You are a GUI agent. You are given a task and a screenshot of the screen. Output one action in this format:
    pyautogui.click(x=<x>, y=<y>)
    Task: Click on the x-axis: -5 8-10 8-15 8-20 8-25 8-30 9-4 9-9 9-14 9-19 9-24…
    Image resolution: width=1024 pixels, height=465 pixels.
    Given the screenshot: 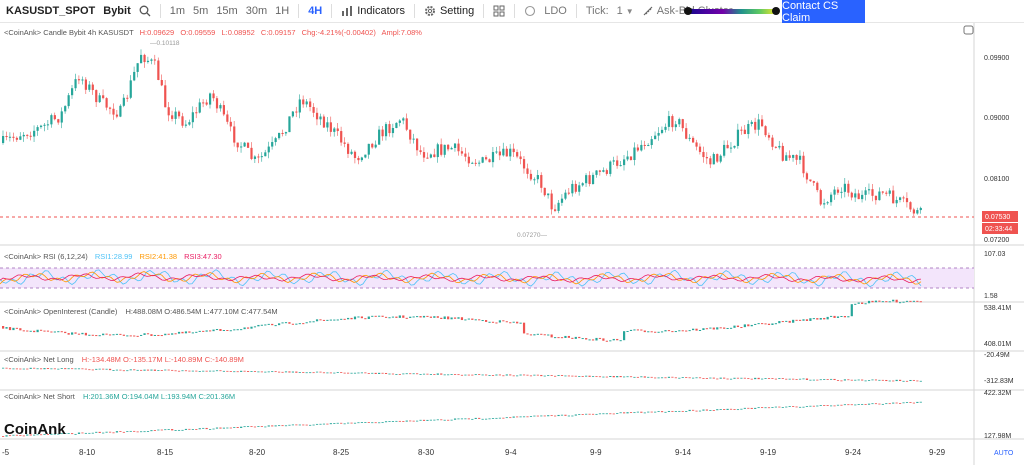 What is the action you would take?
    pyautogui.click(x=474, y=452)
    